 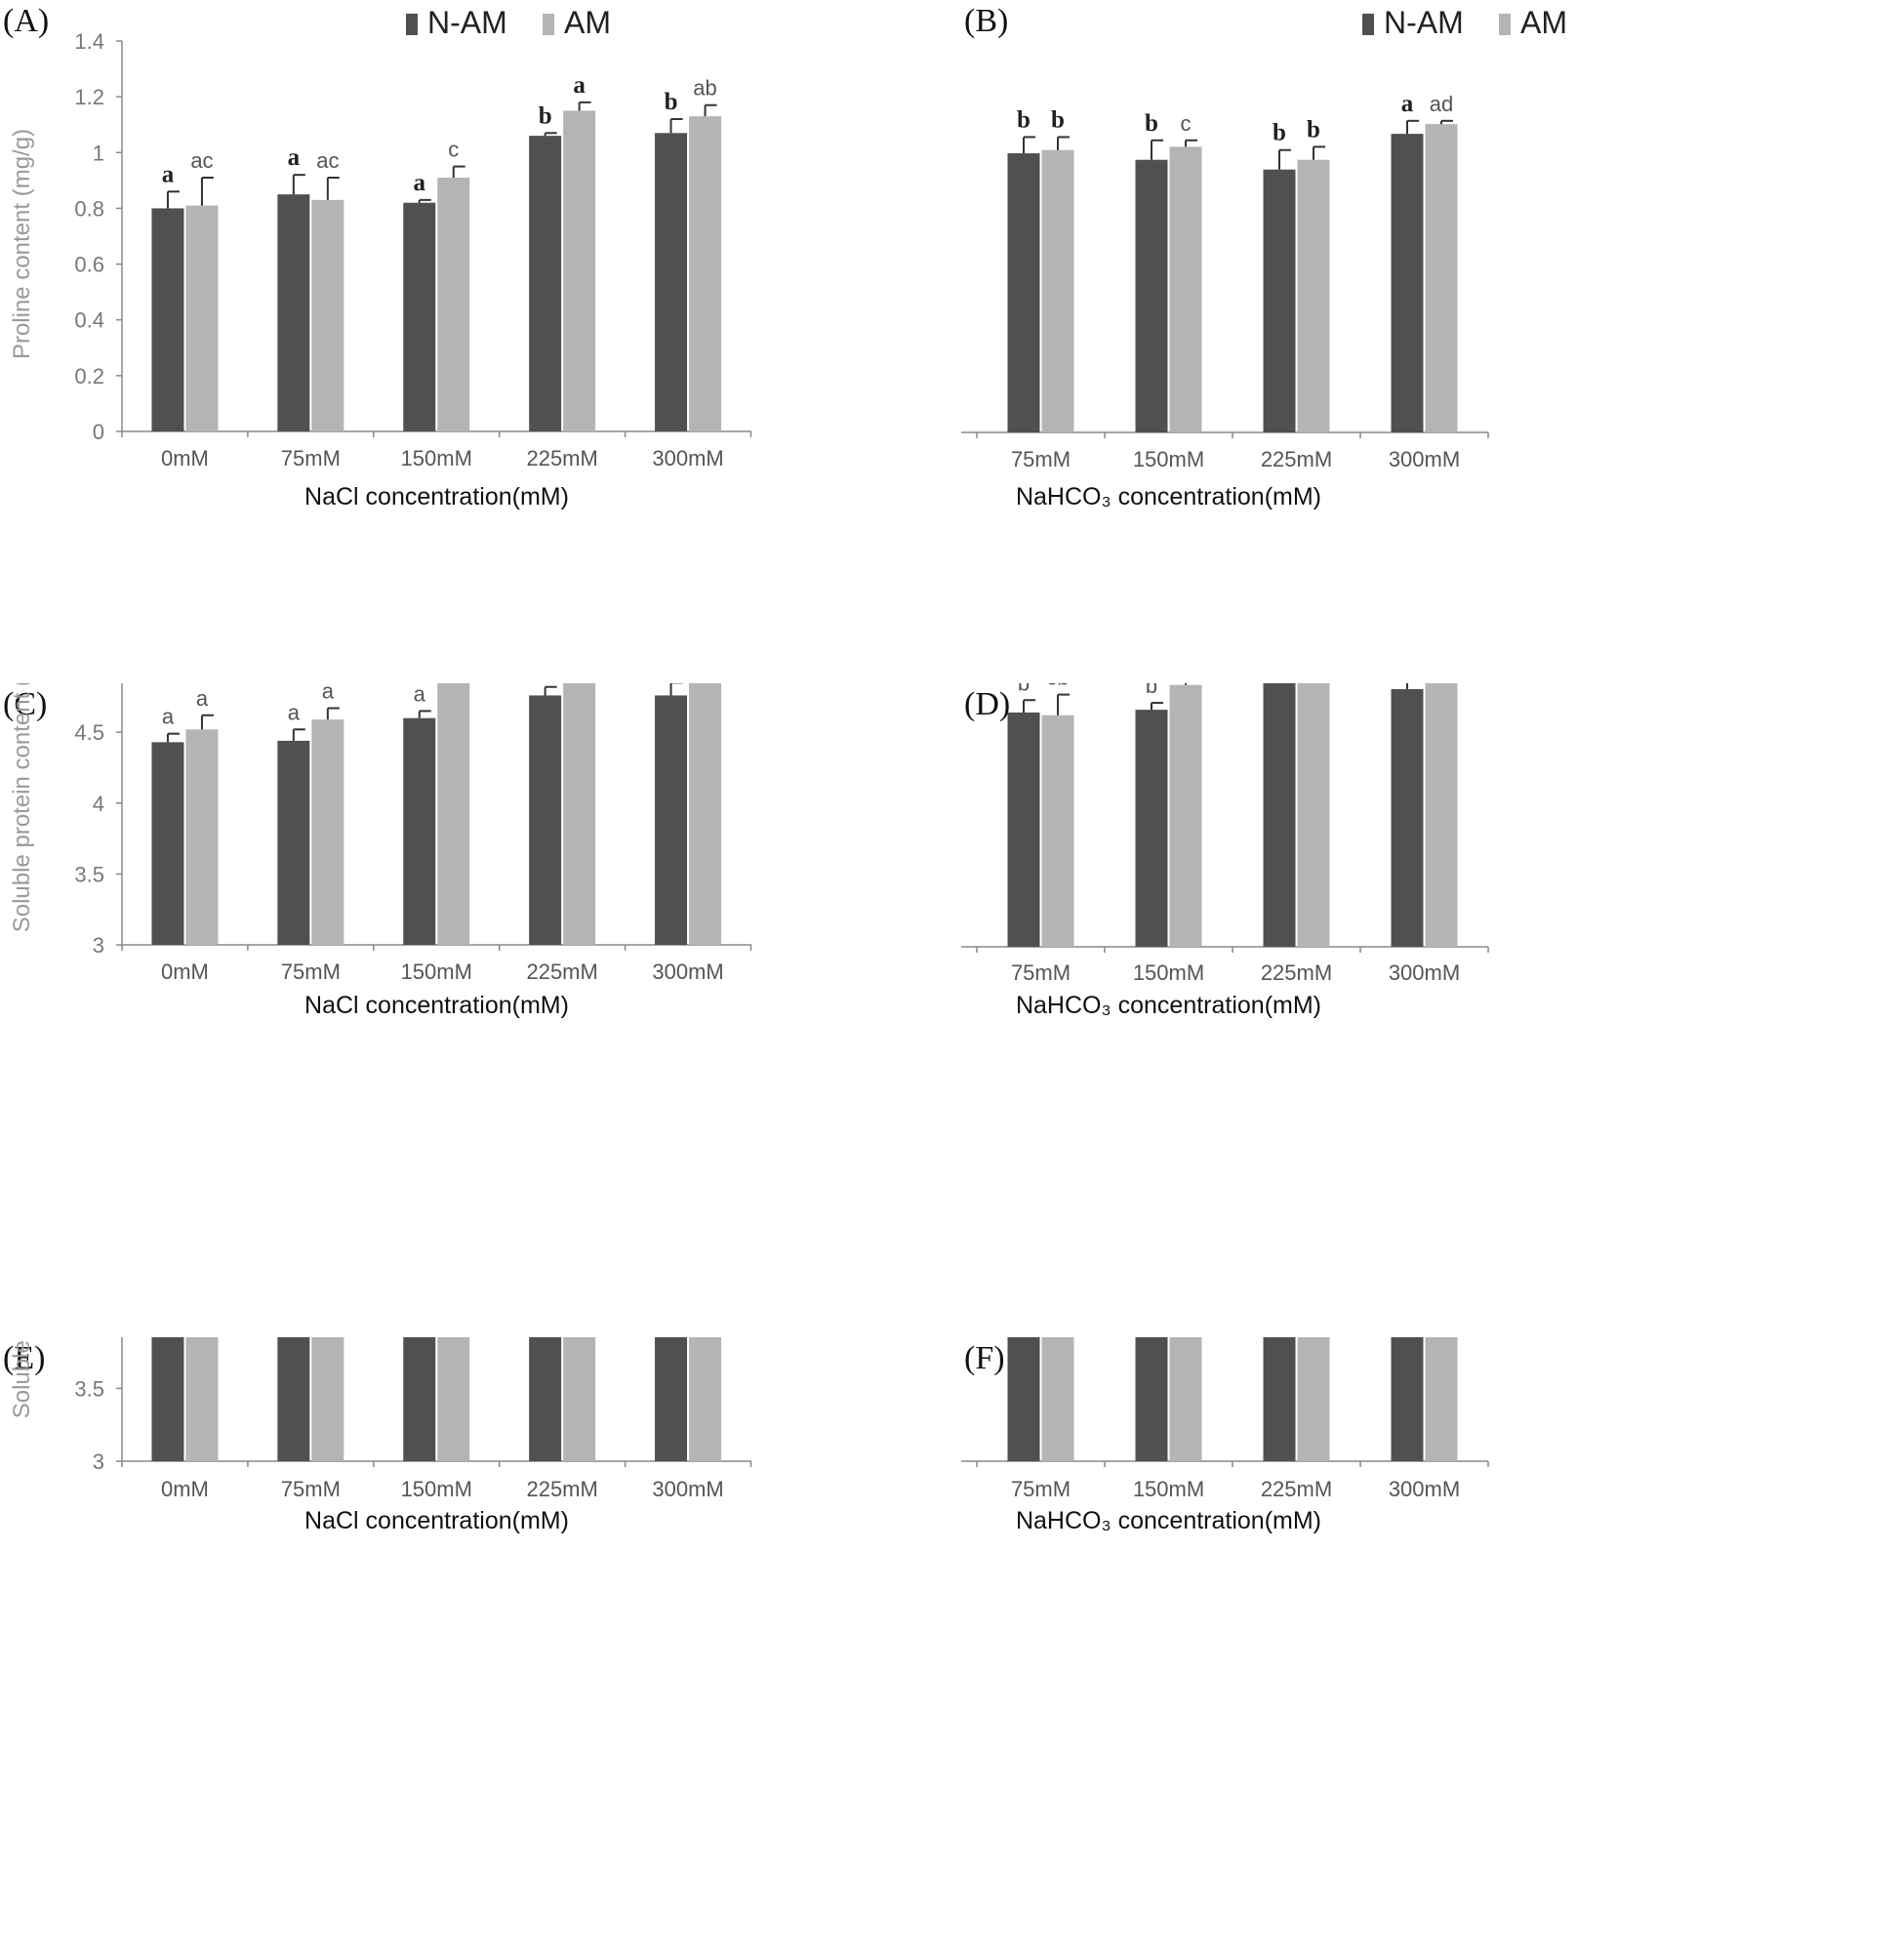 I want to click on y-axis-title-e: Soluble sugar content(%), so click(x=22, y=1377).